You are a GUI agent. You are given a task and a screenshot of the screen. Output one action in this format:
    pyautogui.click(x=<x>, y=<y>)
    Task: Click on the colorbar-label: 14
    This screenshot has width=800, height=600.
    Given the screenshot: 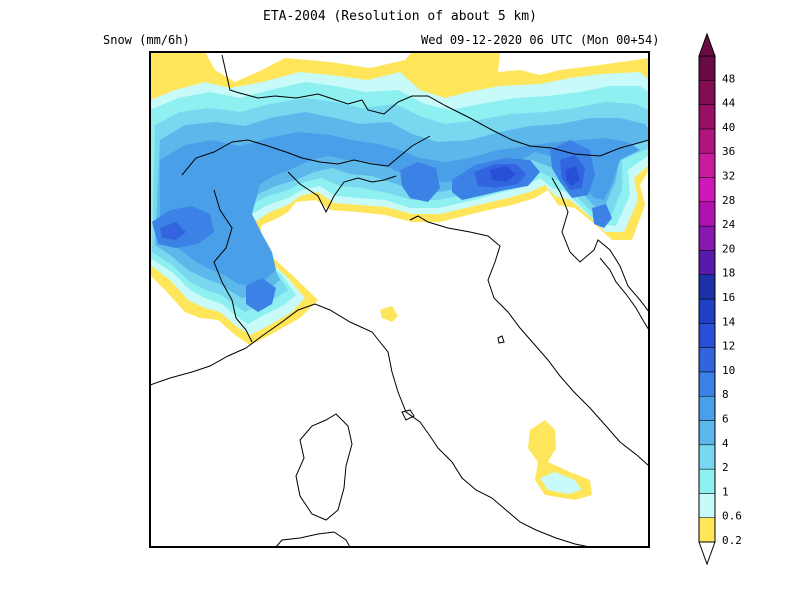 What is the action you would take?
    pyautogui.click(x=729, y=321)
    